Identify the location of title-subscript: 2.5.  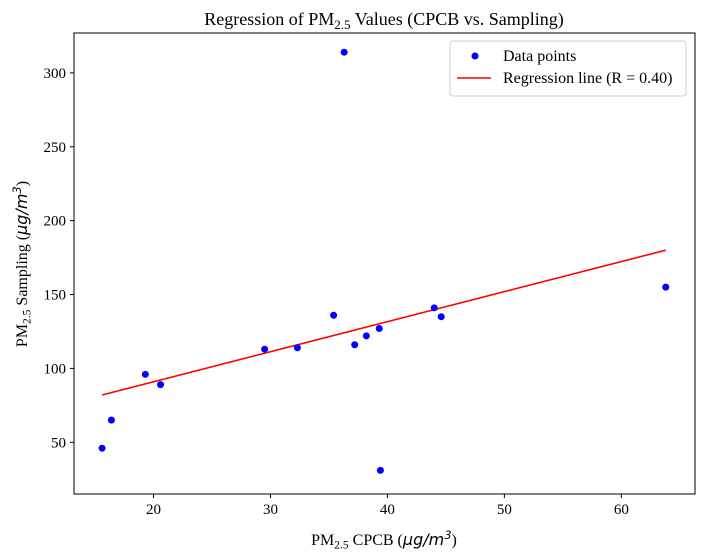
(342, 24).